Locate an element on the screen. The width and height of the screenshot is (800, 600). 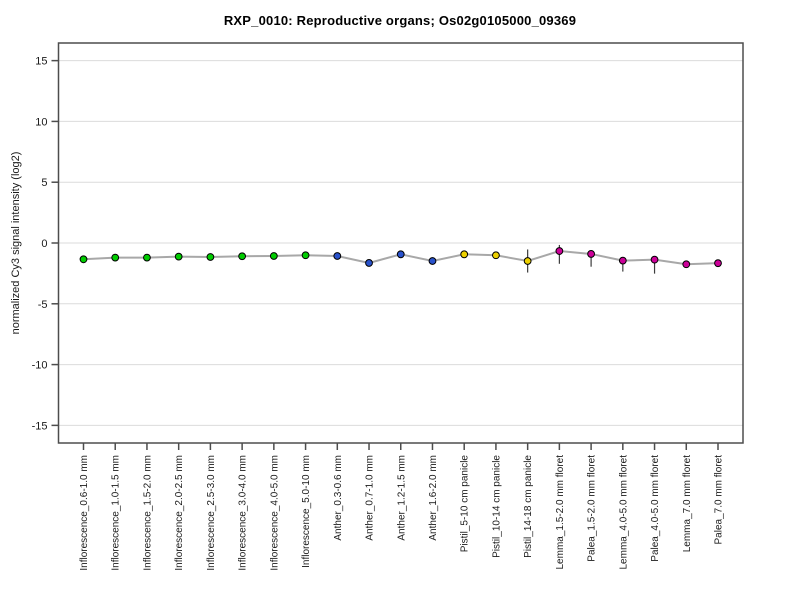
x-tick-label: Pistil_14-18 cm panicle is located at coordinates (528, 506).